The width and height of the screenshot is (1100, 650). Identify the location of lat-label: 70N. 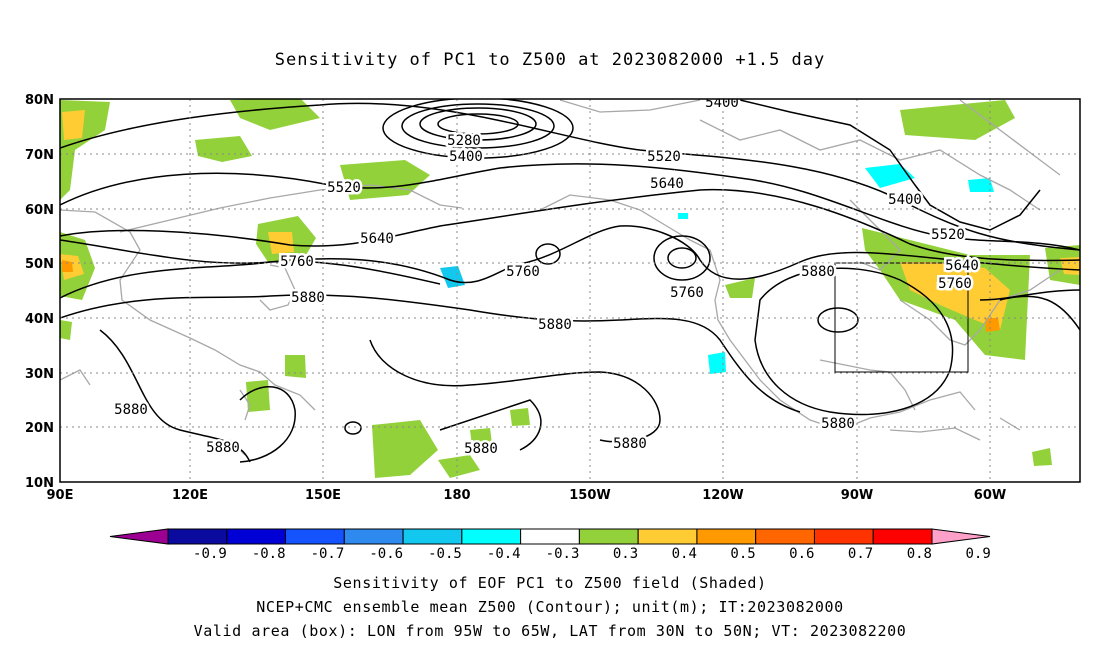
(39, 155).